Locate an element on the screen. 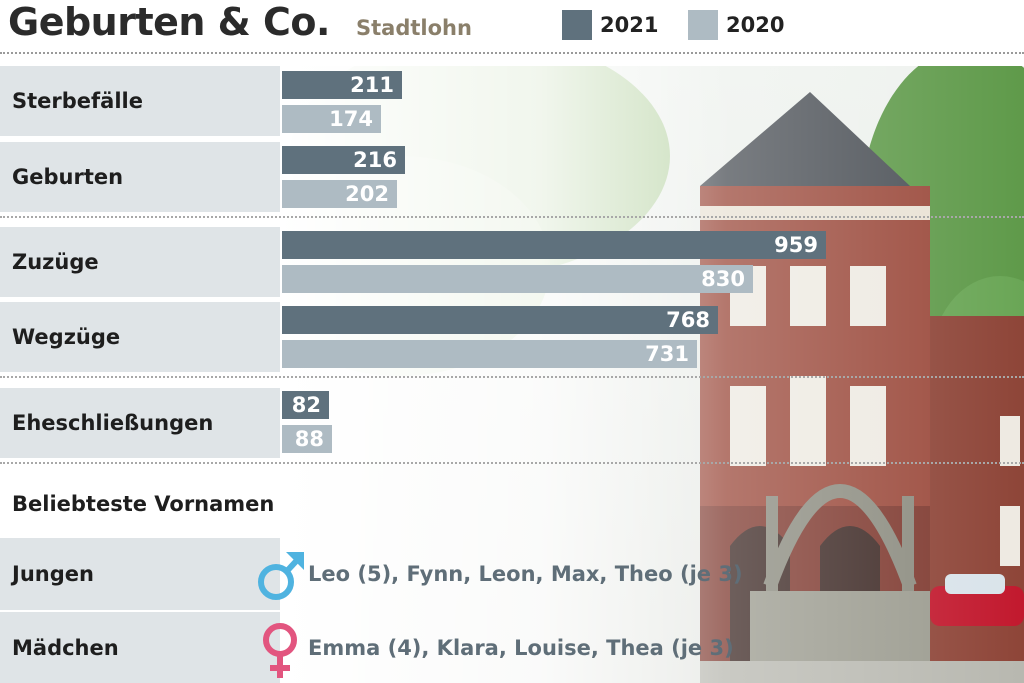 Image resolution: width=1024 pixels, height=683 pixels. legend-item-2021: 2021 is located at coordinates (610, 25).